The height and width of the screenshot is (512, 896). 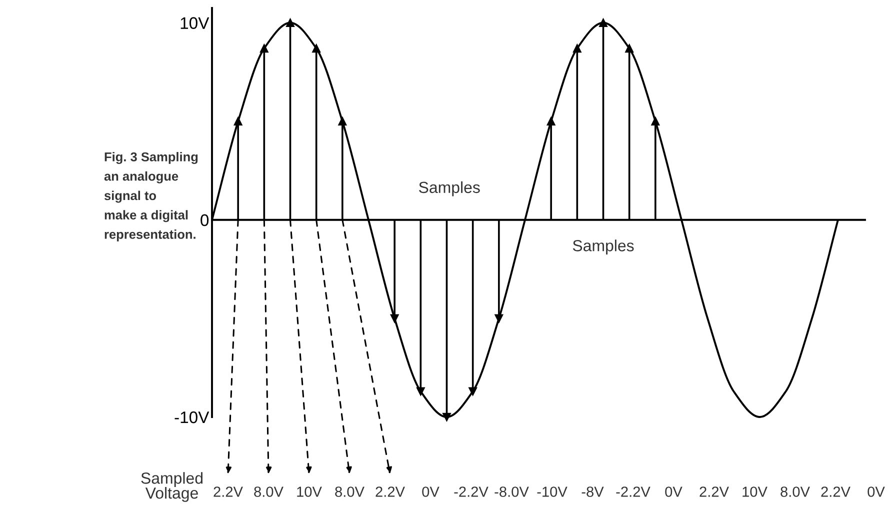 What do you see at coordinates (552, 491) in the screenshot?
I see `text: -10V` at bounding box center [552, 491].